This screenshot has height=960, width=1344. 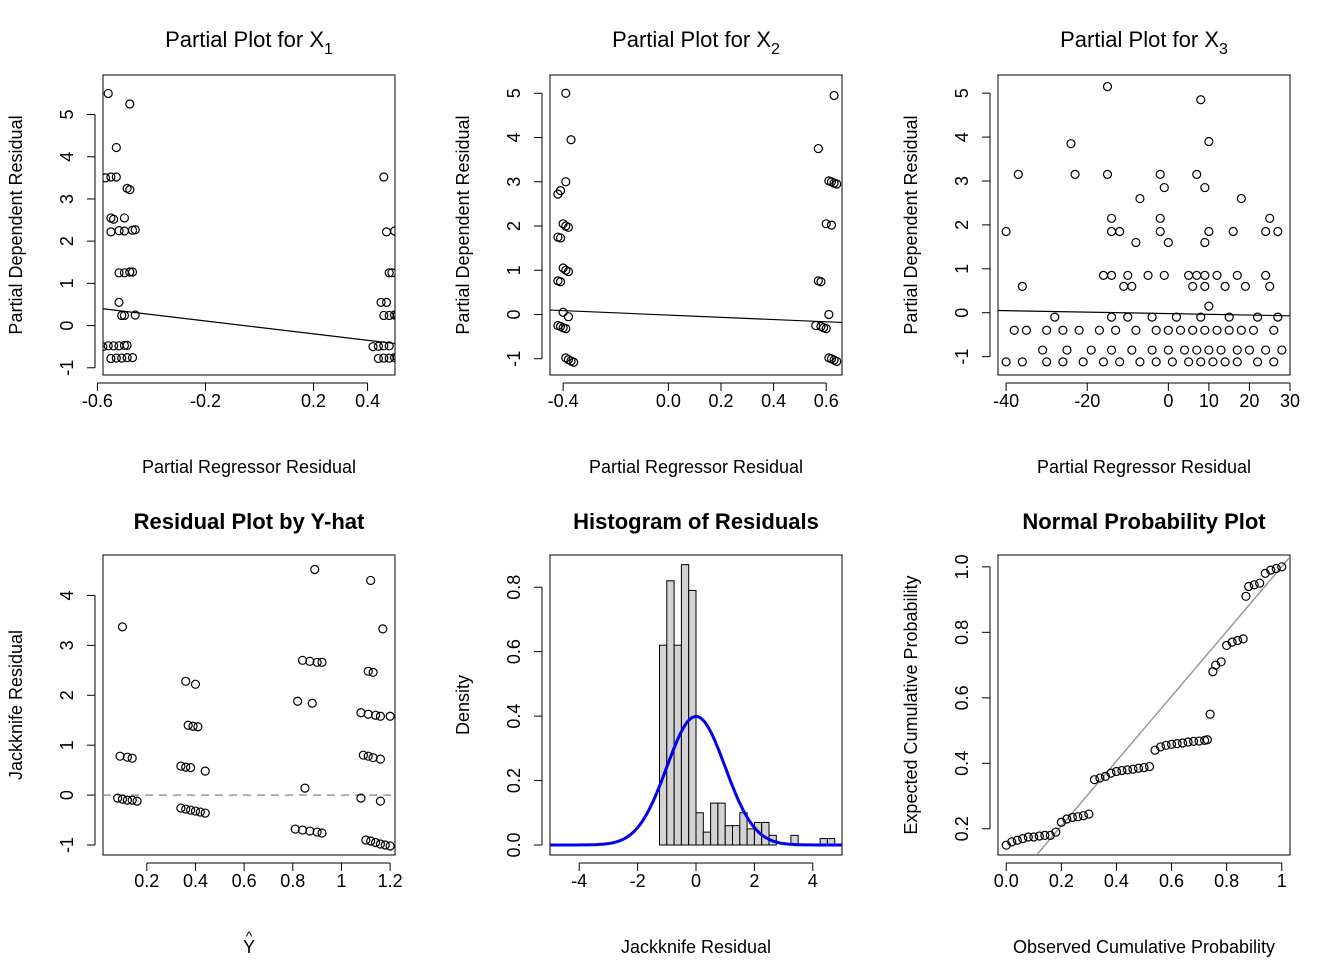 I want to click on x-tick-label: -20, so click(x=1087, y=401).